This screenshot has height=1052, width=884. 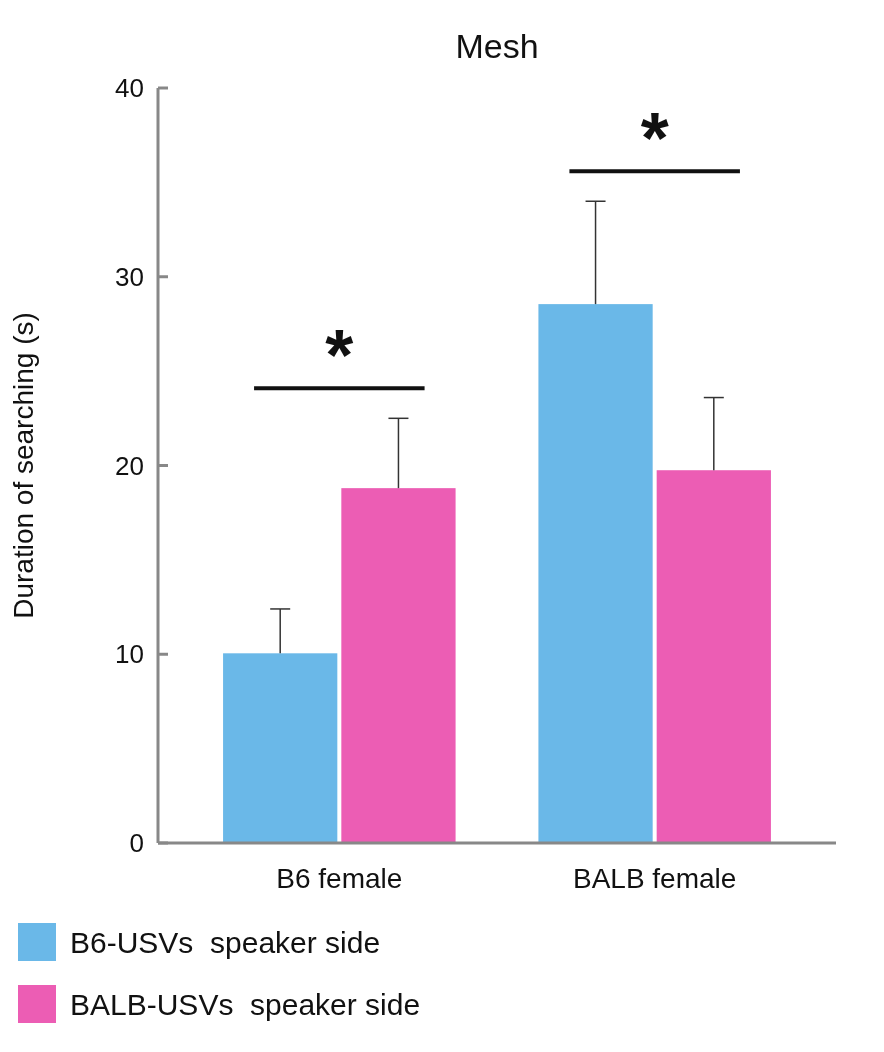 What do you see at coordinates (23, 465) in the screenshot?
I see `y-axis-title: Duration of searching (s)` at bounding box center [23, 465].